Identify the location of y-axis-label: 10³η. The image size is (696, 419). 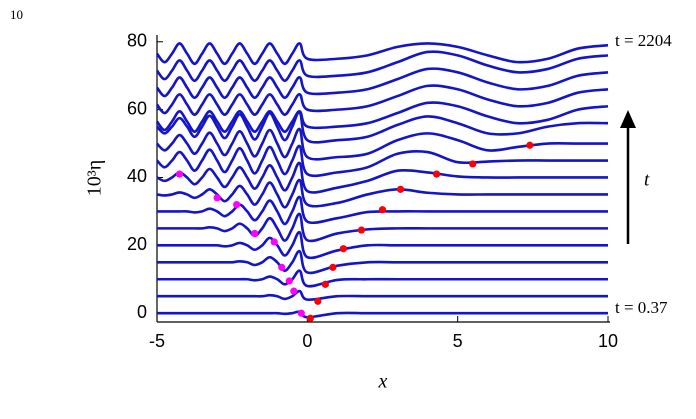
(95, 178).